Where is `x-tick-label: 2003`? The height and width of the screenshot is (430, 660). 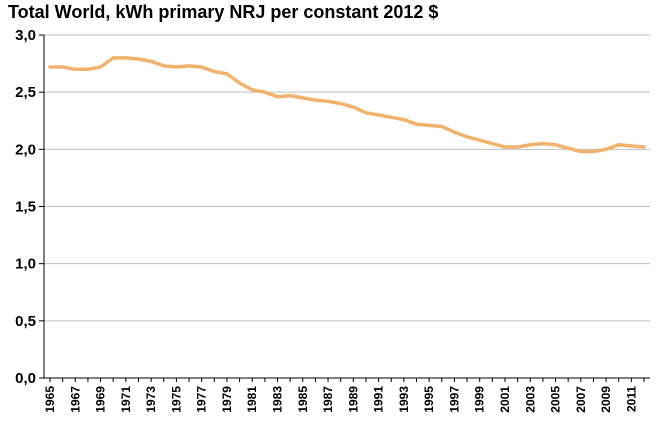 x-tick-label: 2003 is located at coordinates (530, 399).